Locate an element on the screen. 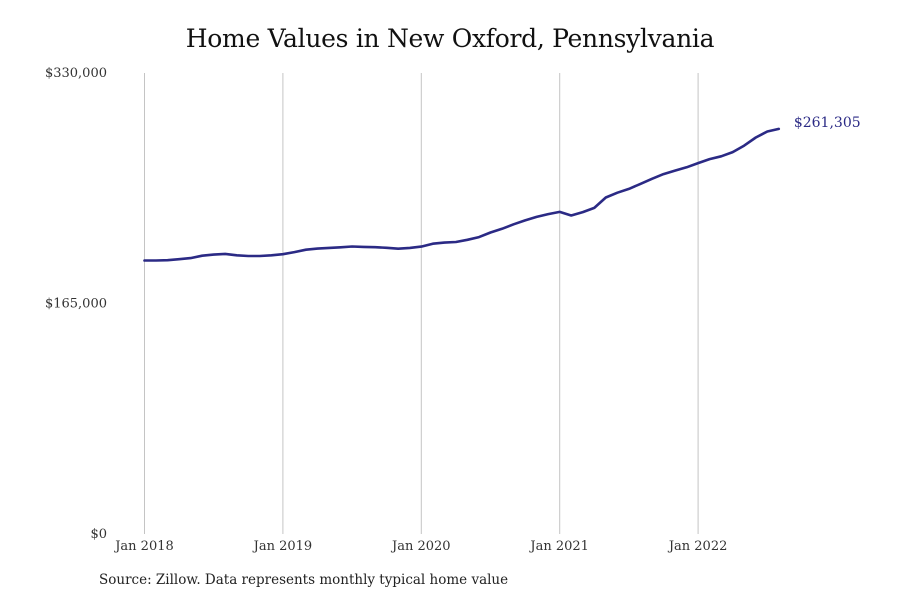 Image resolution: width=900 pixels, height=600 pixels. y-tick-label: $0 is located at coordinates (98, 534).